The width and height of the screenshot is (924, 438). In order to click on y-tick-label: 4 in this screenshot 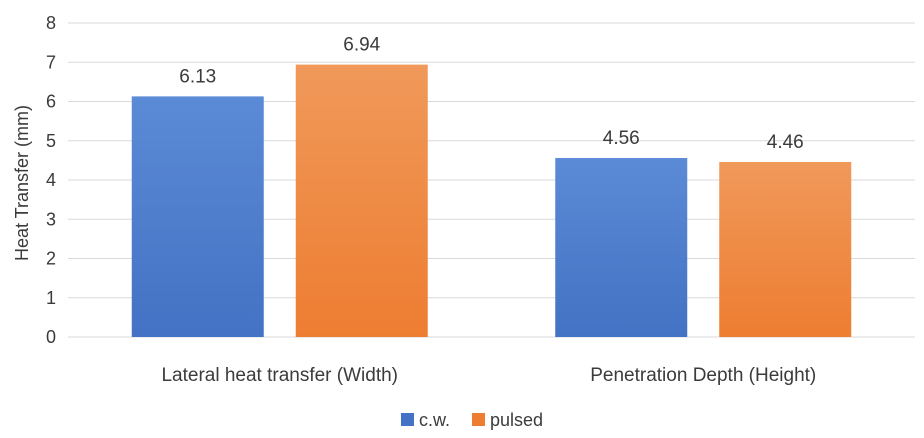, I will do `click(51, 180)`.